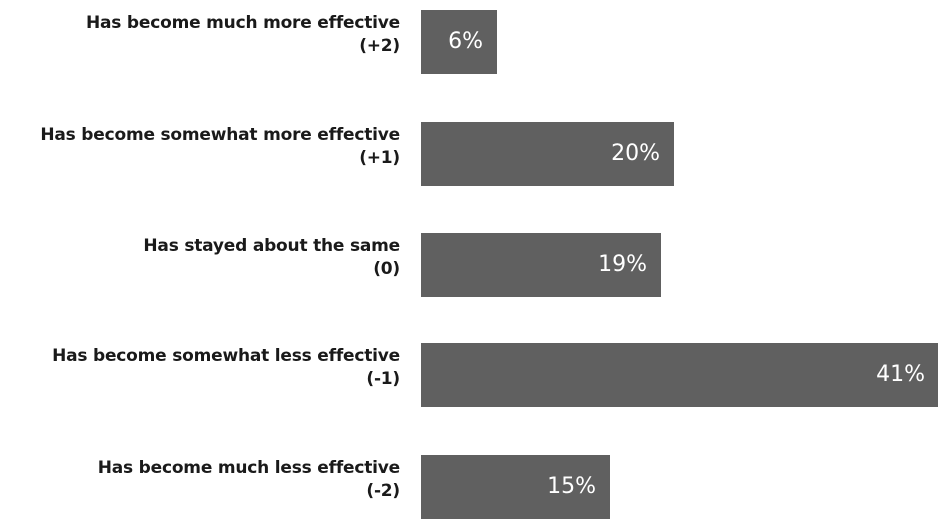 Image resolution: width=938 pixels, height=519 pixels. What do you see at coordinates (271, 246) in the screenshot?
I see `category-label-line1: Has stayed about the same` at bounding box center [271, 246].